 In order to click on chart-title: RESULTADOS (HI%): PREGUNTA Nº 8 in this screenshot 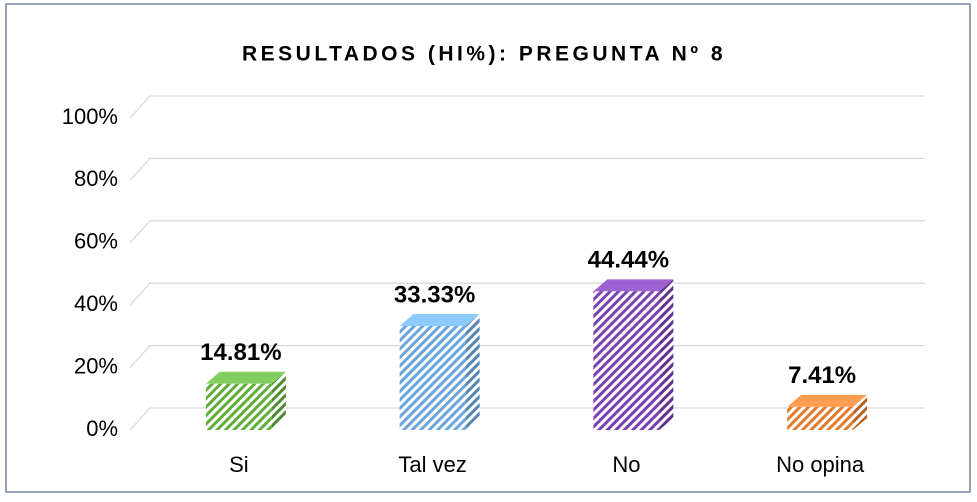, I will do `click(484, 54)`.